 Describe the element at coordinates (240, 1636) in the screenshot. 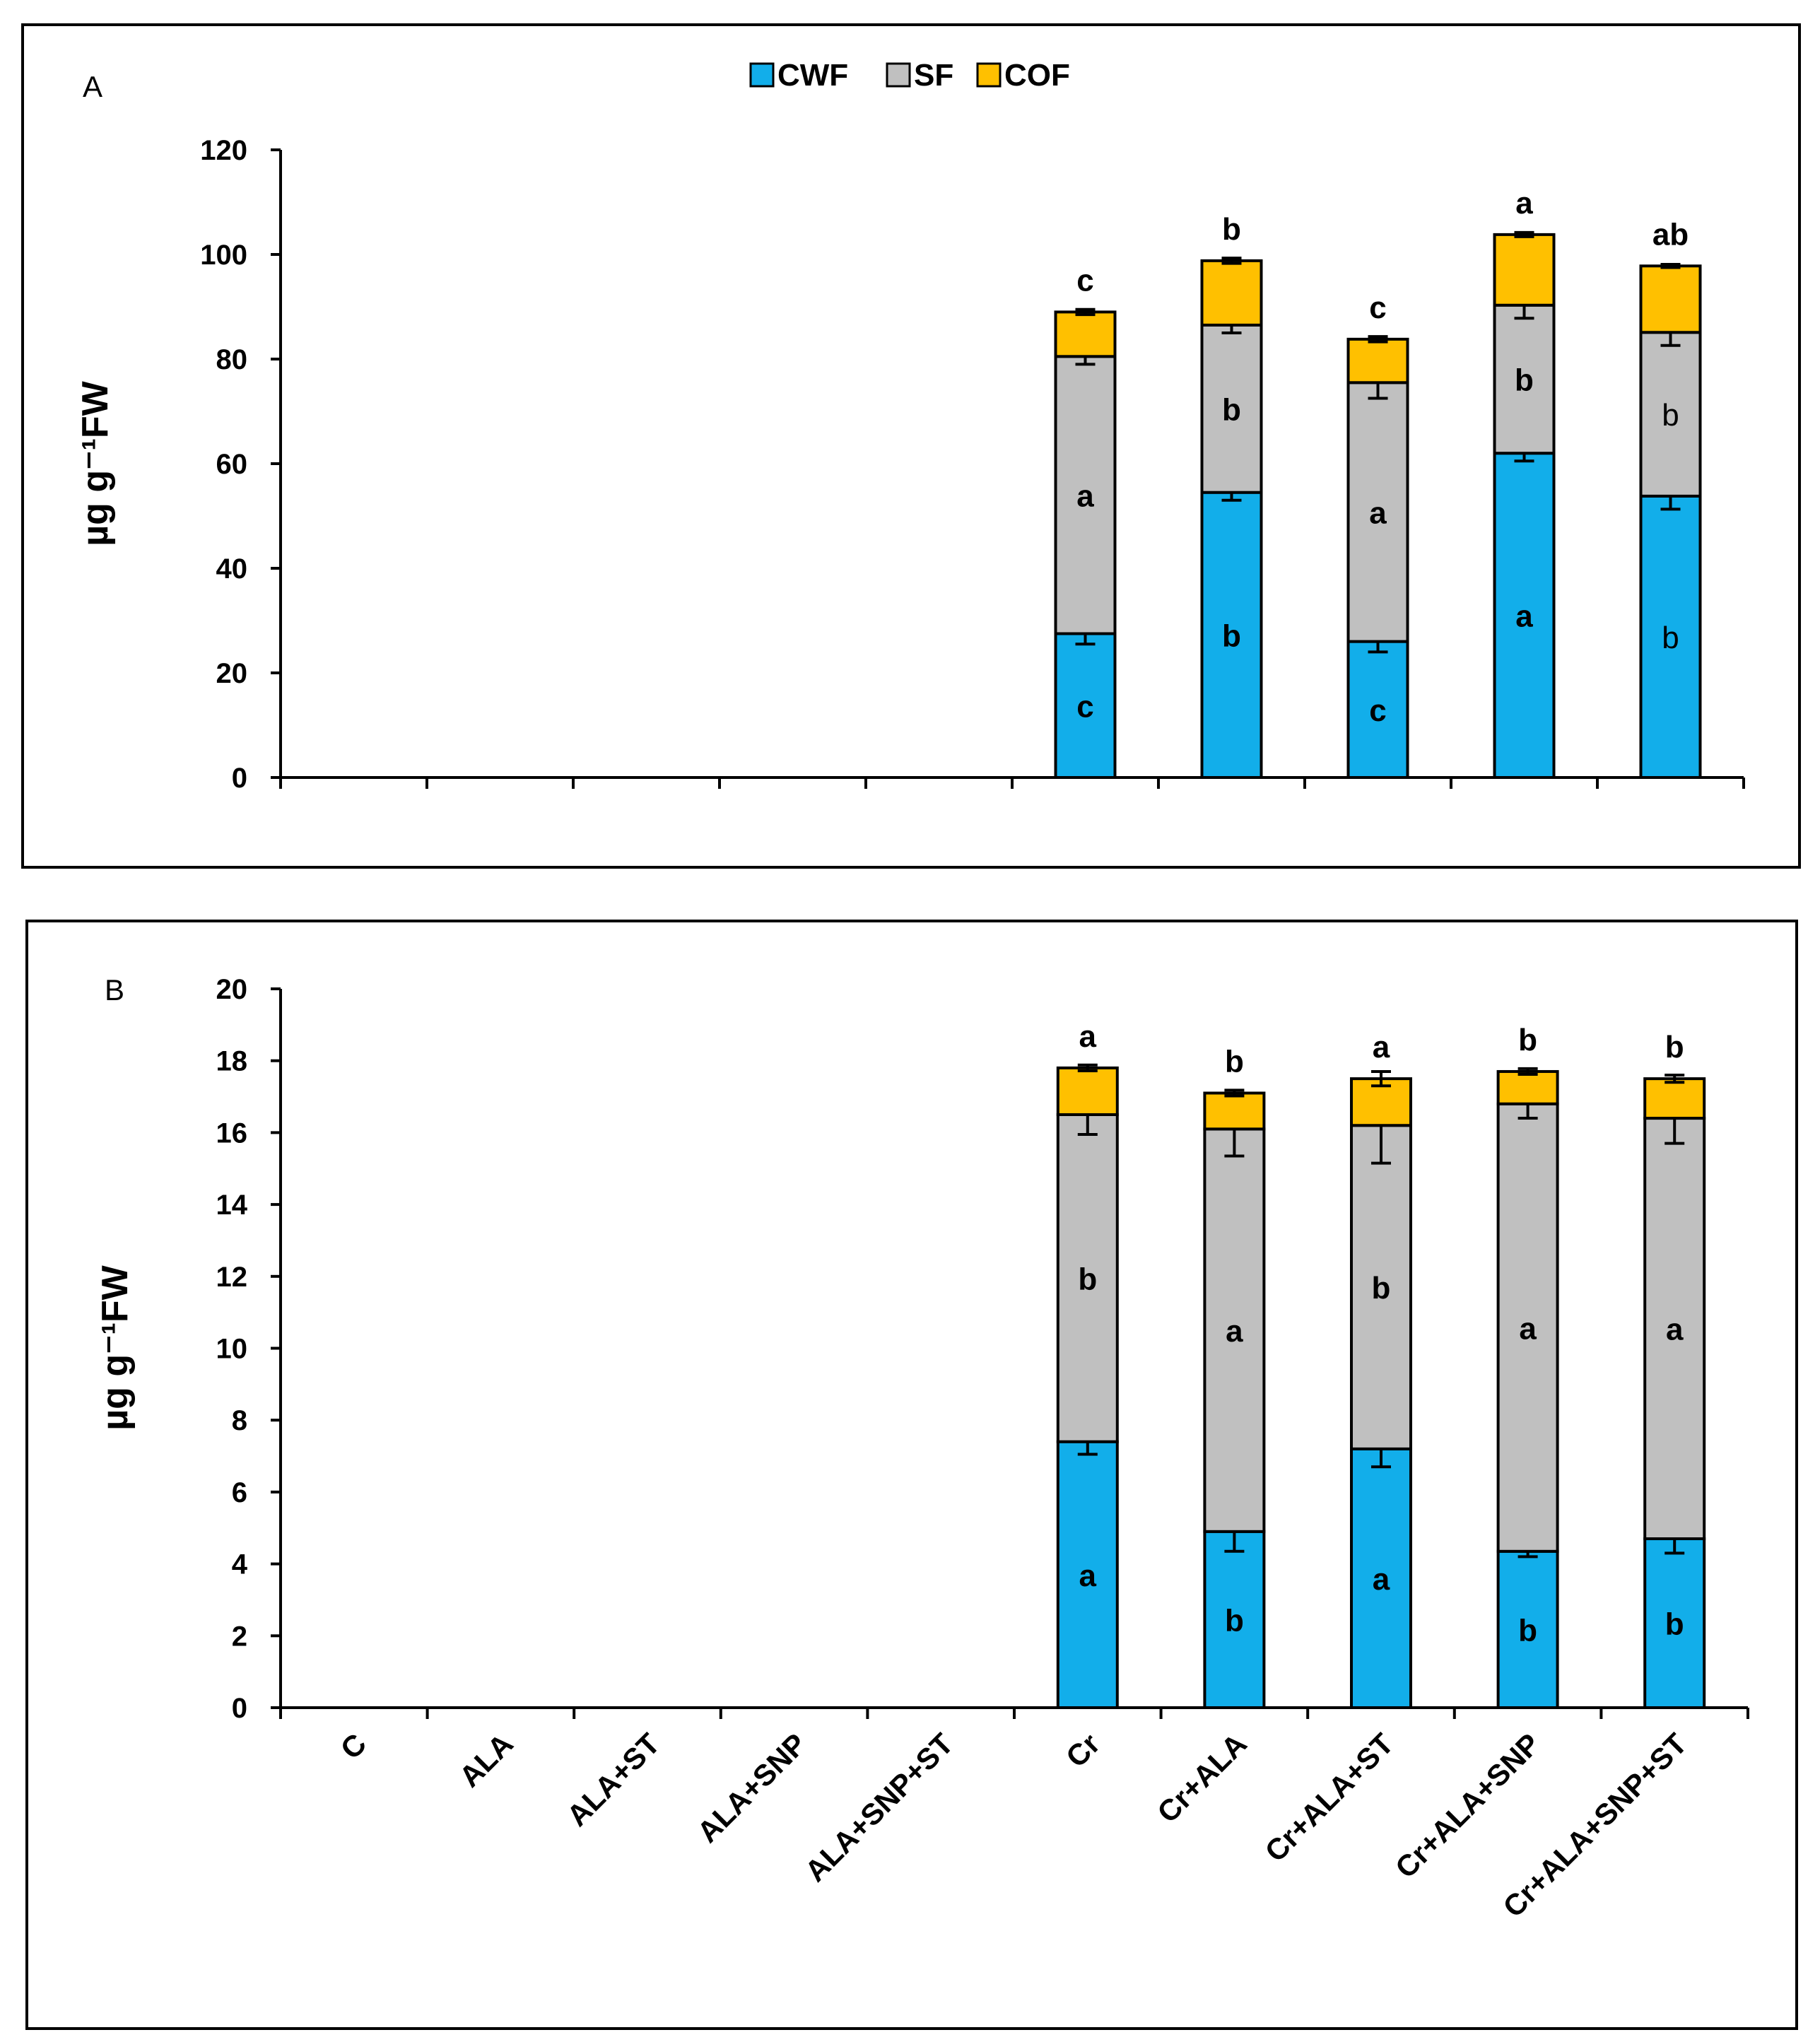

I see `y-tick-label: 2` at that location.